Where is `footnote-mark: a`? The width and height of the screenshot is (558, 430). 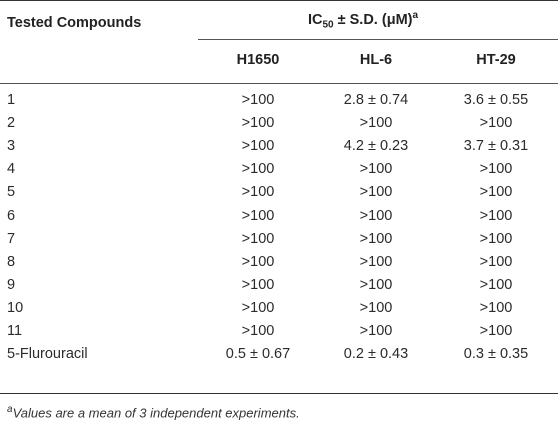 footnote-mark: a is located at coordinates (10, 409).